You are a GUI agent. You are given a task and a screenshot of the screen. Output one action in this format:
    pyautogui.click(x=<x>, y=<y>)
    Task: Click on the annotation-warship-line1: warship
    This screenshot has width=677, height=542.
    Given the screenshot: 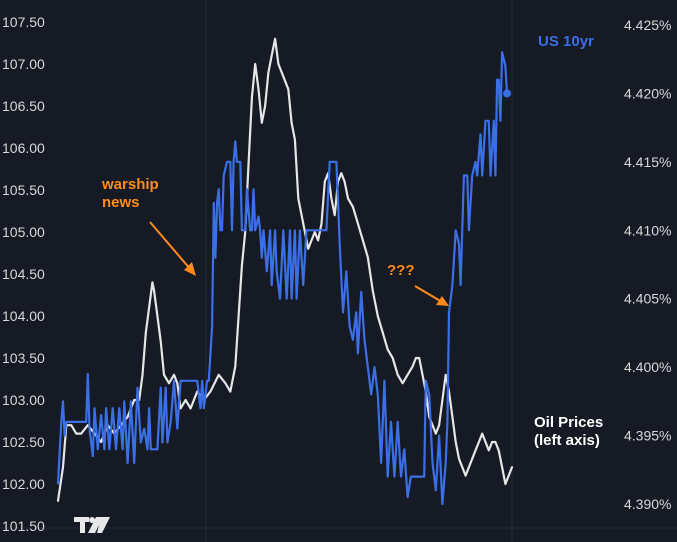 What is the action you would take?
    pyautogui.click(x=130, y=184)
    